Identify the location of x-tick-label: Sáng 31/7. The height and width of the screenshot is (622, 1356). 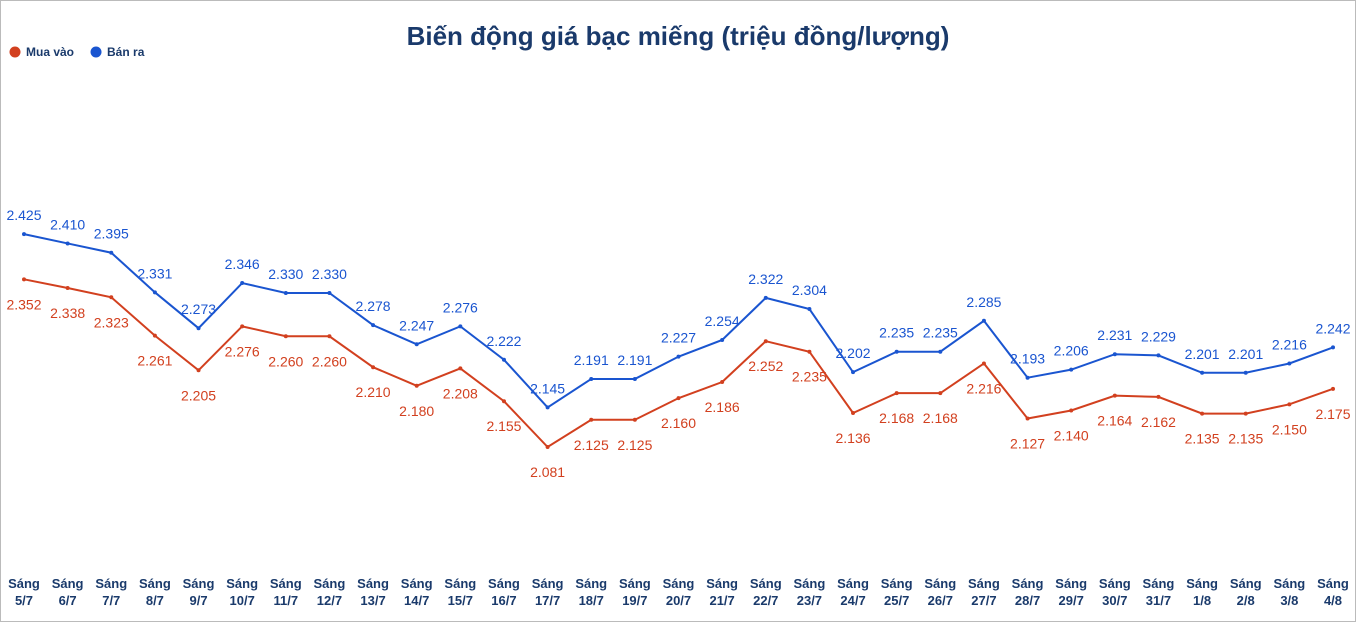
(1158, 592).